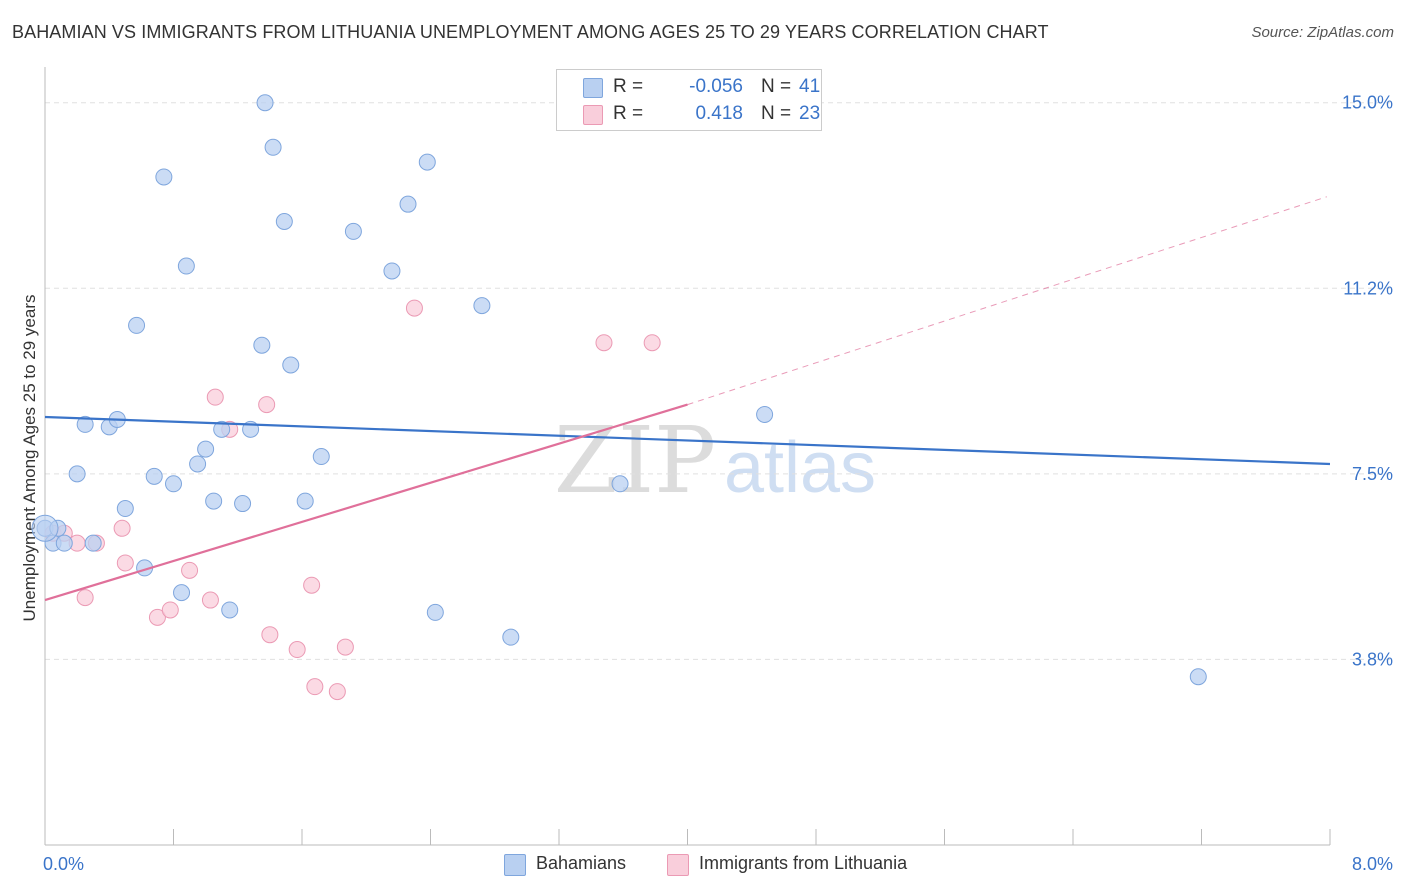 The width and height of the screenshot is (1406, 892). I want to click on x-tick-label: 8.0%, so click(1372, 864).